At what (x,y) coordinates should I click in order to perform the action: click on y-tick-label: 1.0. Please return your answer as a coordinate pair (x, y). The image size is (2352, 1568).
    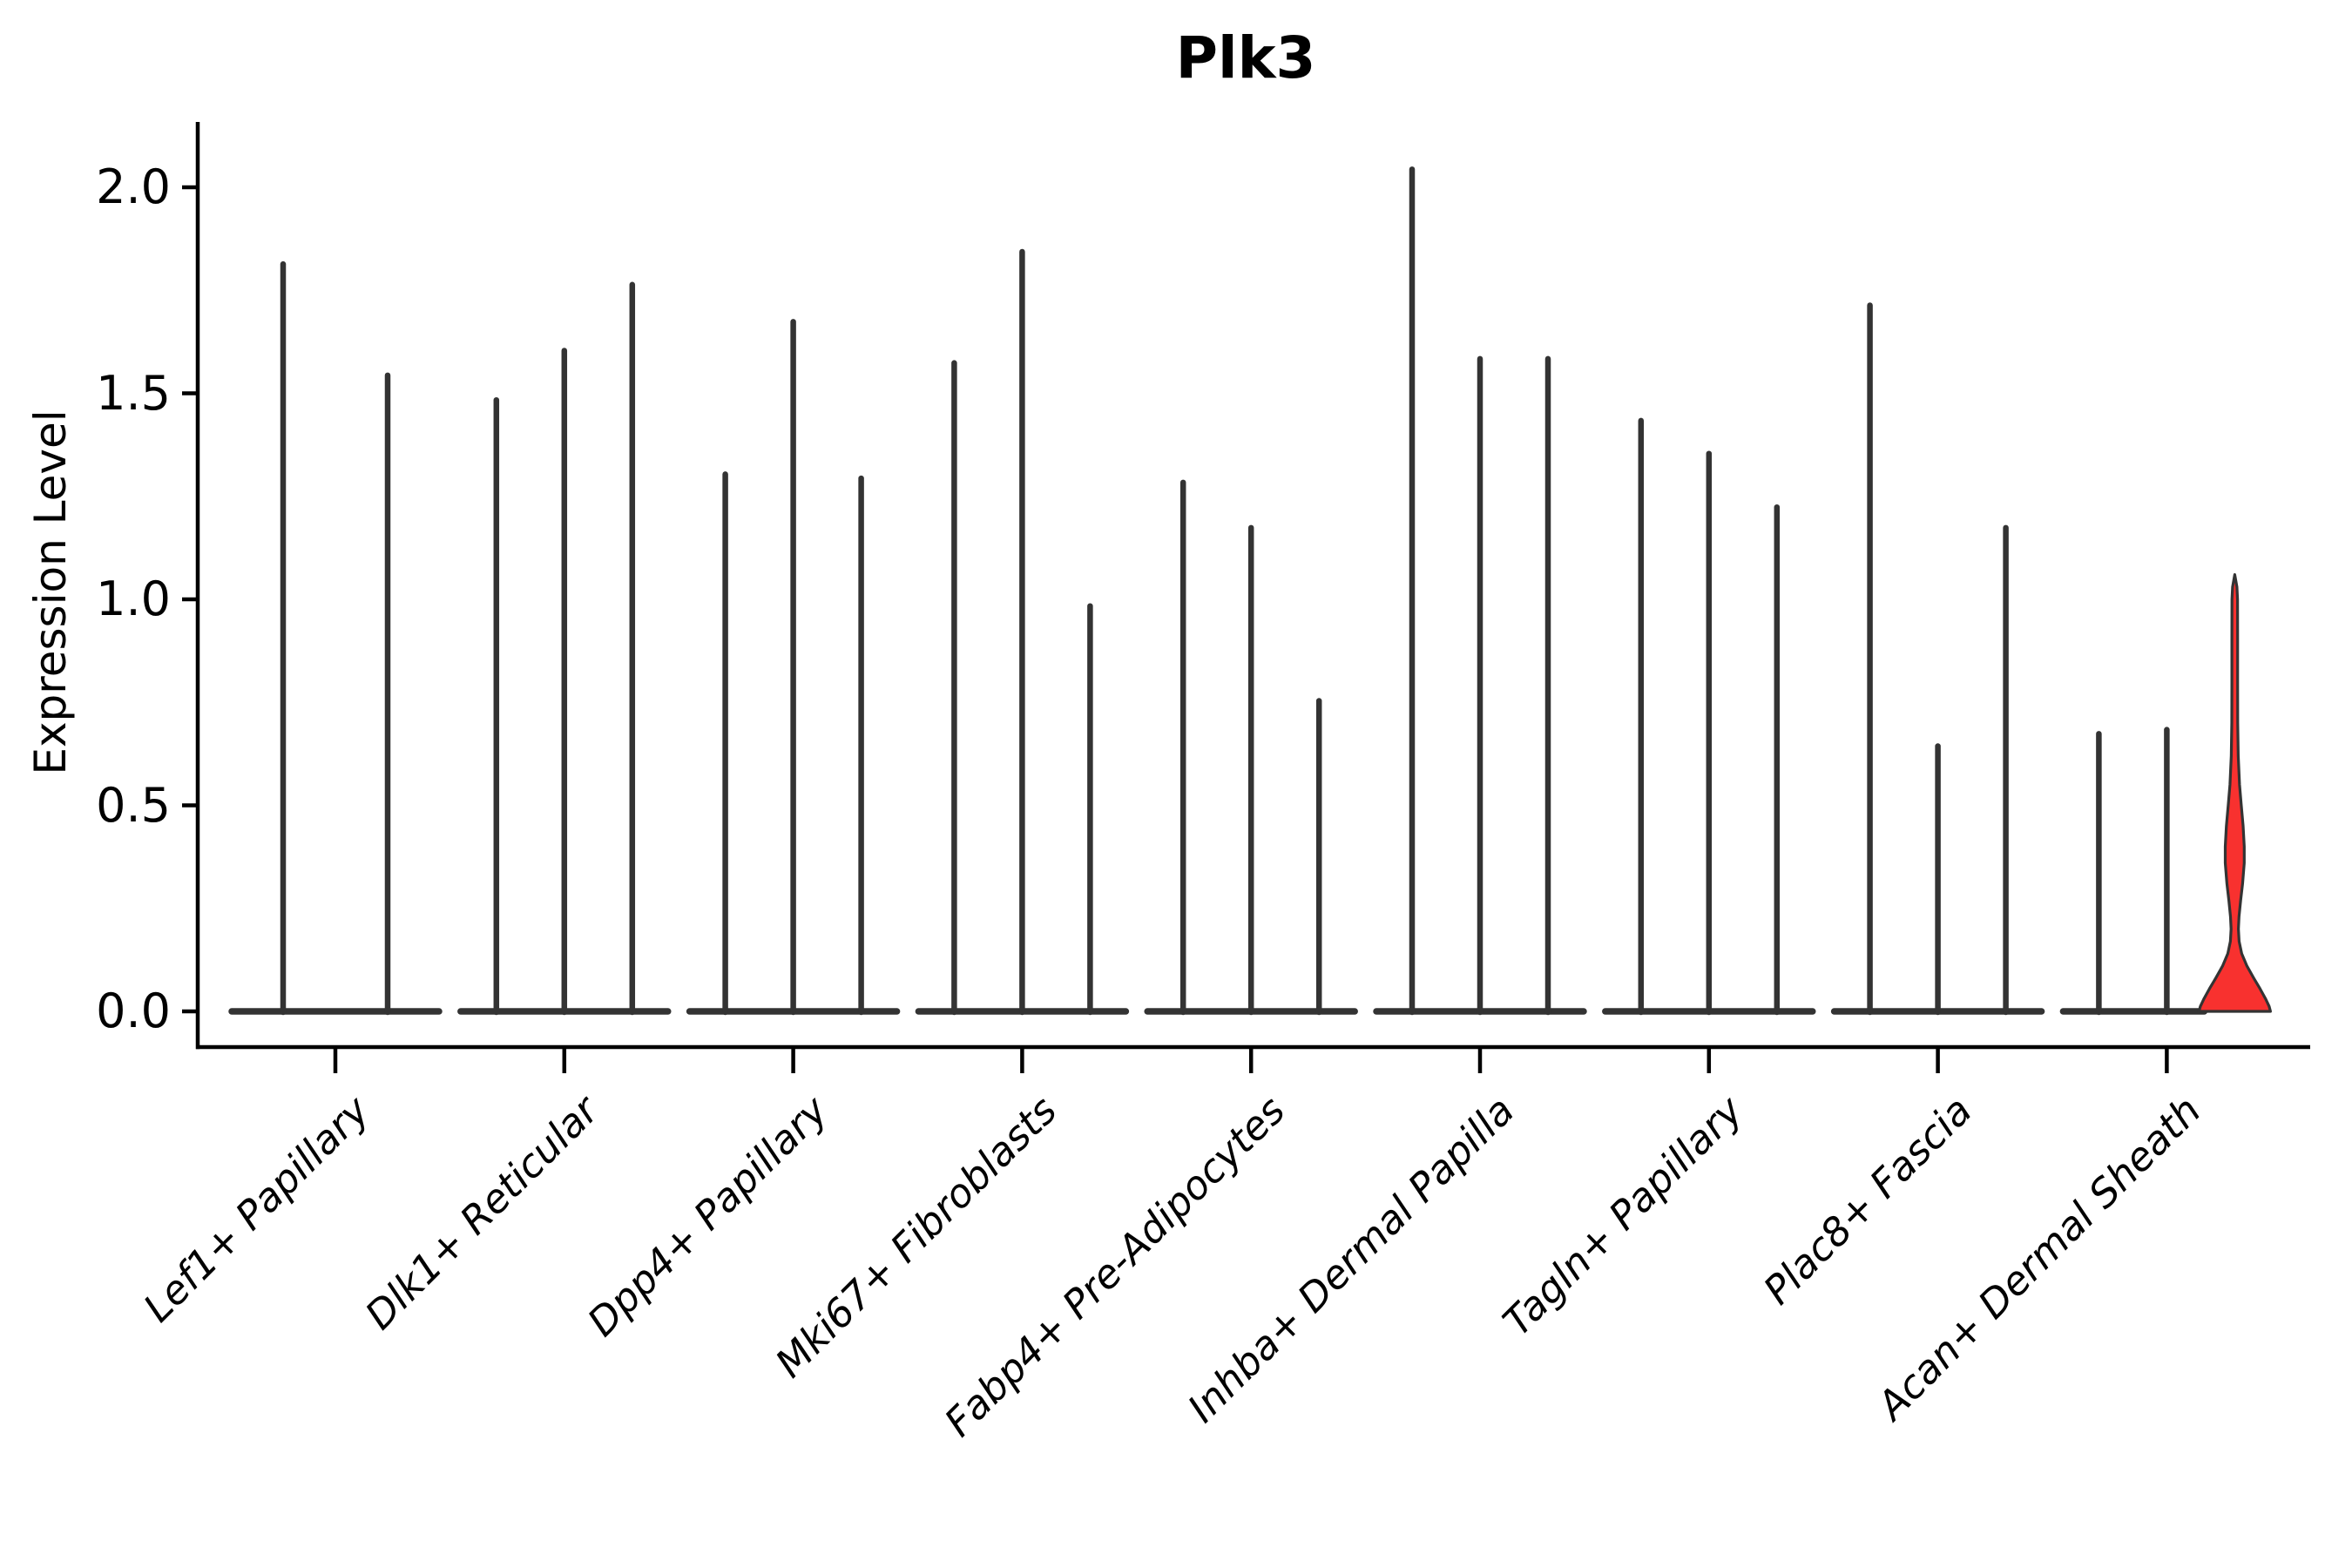
    Looking at the image, I should click on (134, 598).